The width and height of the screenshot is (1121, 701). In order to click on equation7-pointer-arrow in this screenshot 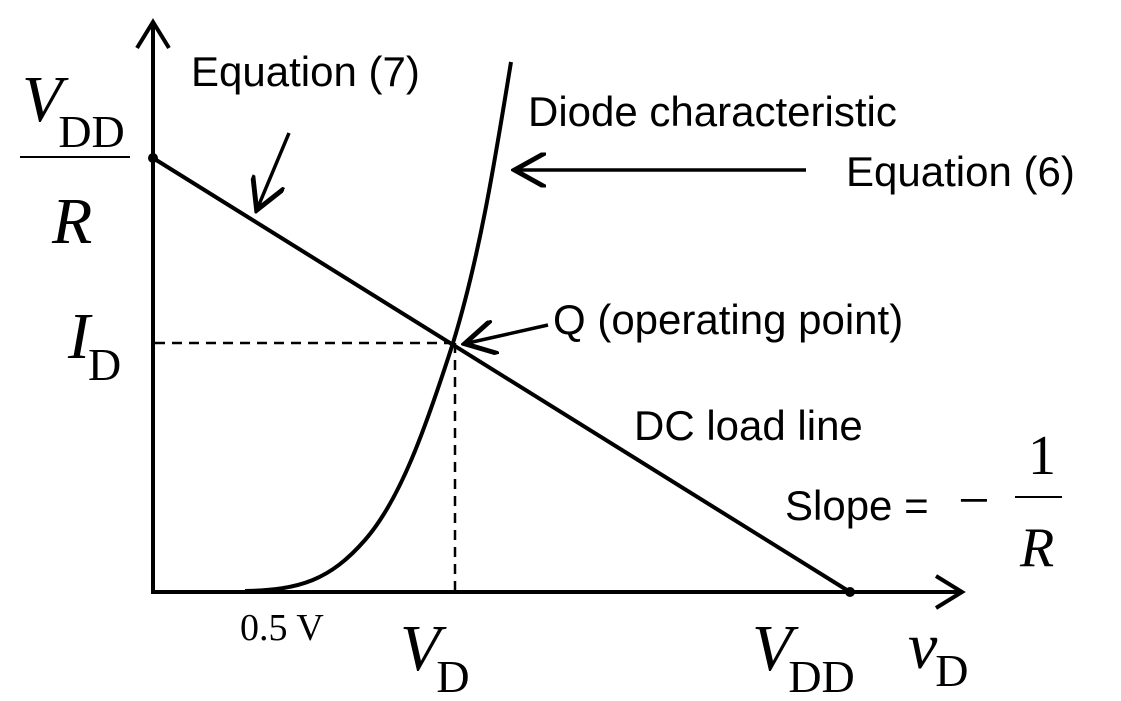, I will do `click(274, 169)`.